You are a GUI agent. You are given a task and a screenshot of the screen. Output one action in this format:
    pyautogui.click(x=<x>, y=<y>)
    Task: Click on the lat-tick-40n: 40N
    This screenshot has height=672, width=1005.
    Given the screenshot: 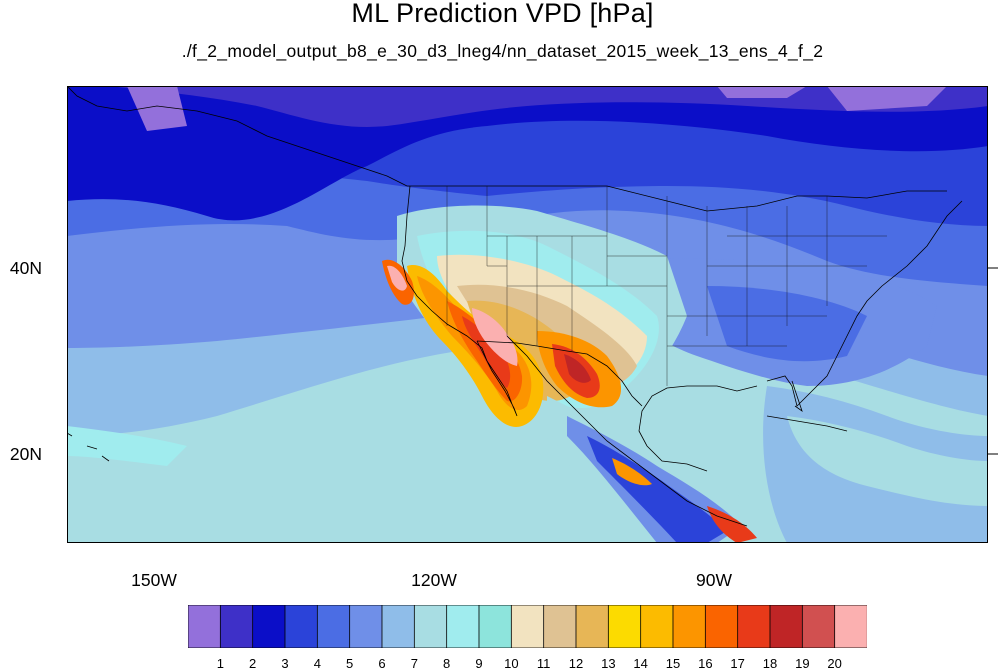 What is the action you would take?
    pyautogui.click(x=25, y=268)
    